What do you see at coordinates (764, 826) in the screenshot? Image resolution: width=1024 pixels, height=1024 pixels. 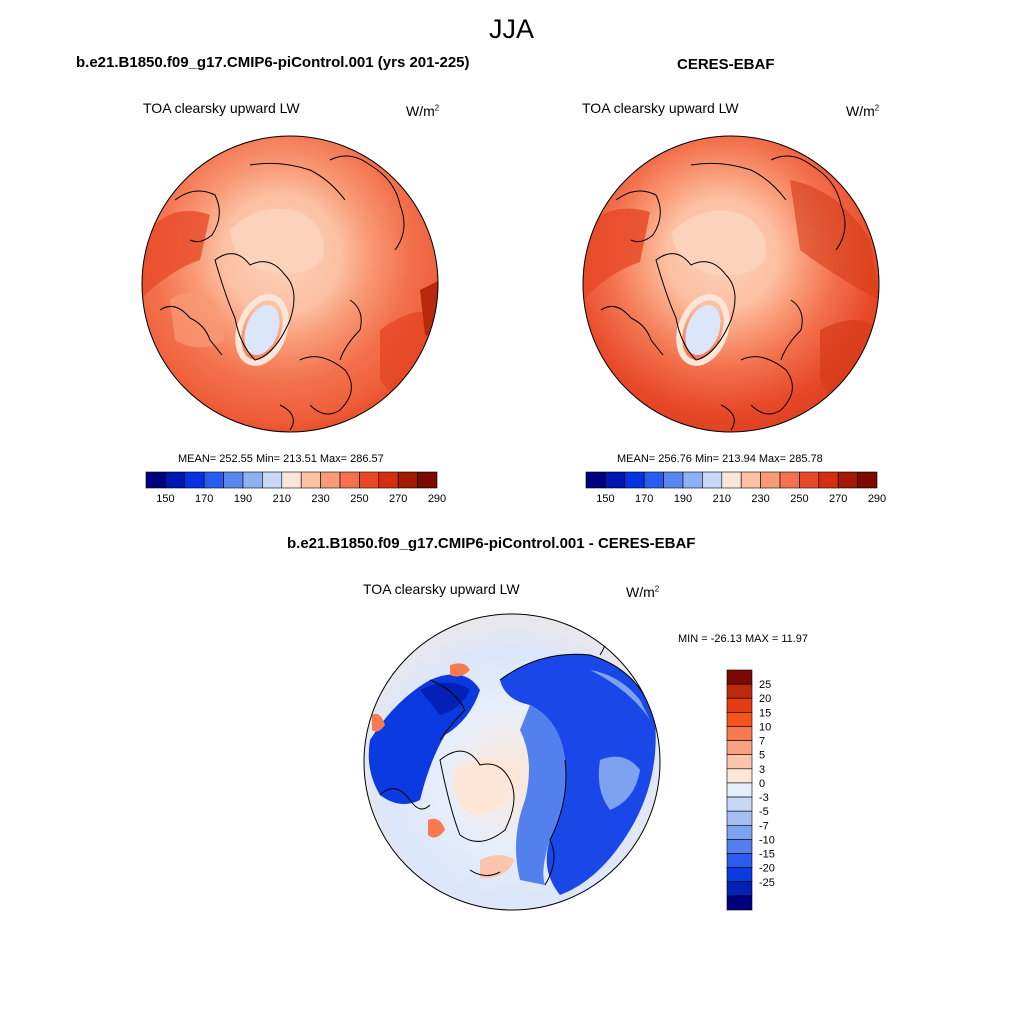 I see `colorbar-label: -7` at bounding box center [764, 826].